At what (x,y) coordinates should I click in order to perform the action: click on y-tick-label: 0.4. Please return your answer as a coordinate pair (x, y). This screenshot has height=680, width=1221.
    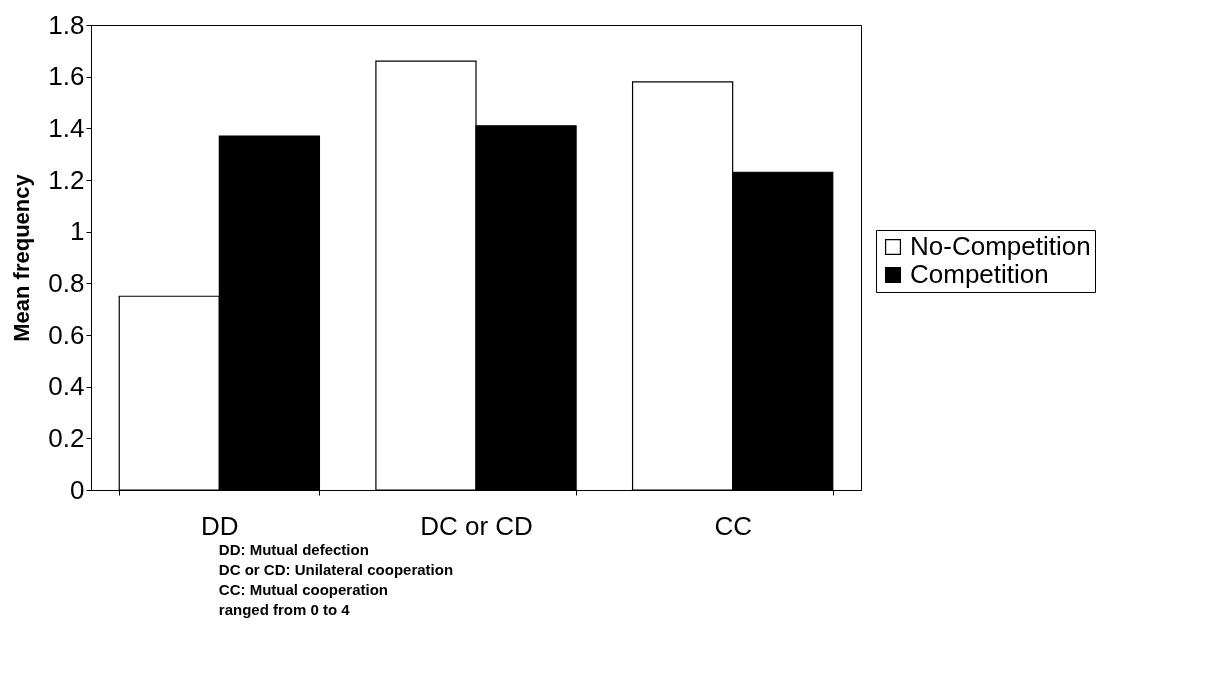
    Looking at the image, I should click on (66, 386).